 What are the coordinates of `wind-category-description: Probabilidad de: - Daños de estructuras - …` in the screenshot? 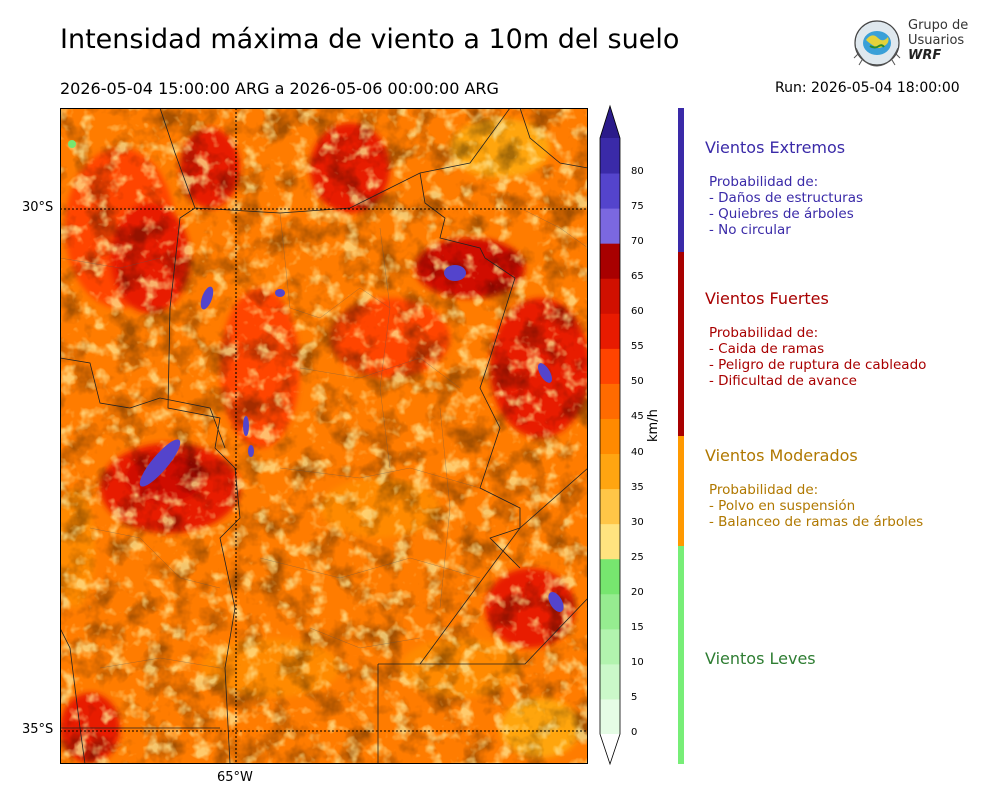 It's located at (784, 206).